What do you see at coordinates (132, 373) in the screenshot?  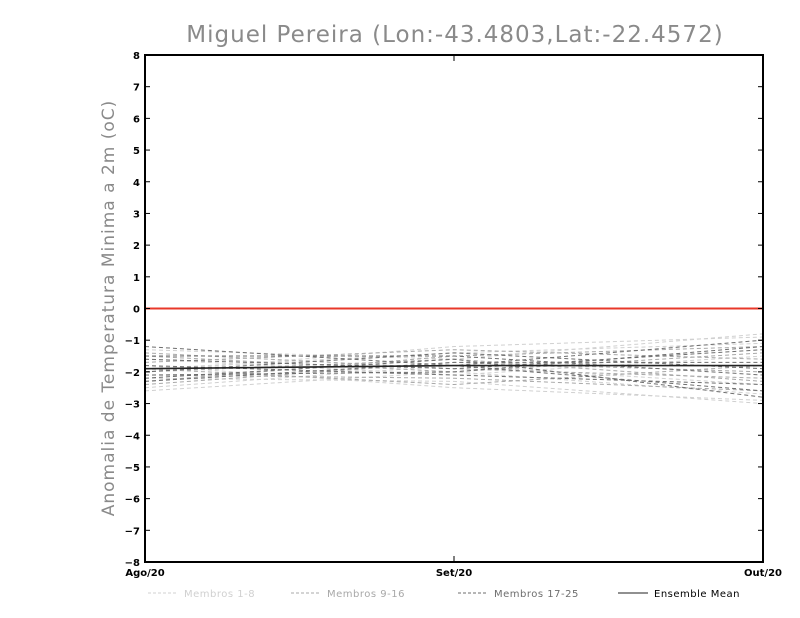 I see `y-tick-label: −2` at bounding box center [132, 373].